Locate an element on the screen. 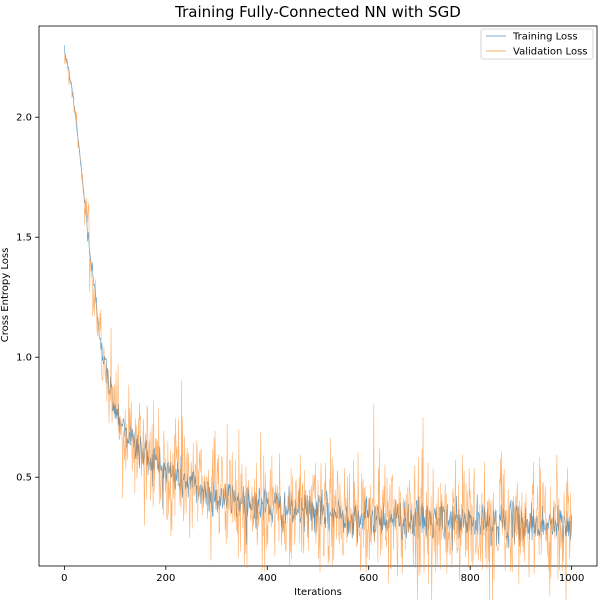 Image resolution: width=606 pixels, height=600 pixels. y-axis-label: Cross Entropy Loss is located at coordinates (5, 295).